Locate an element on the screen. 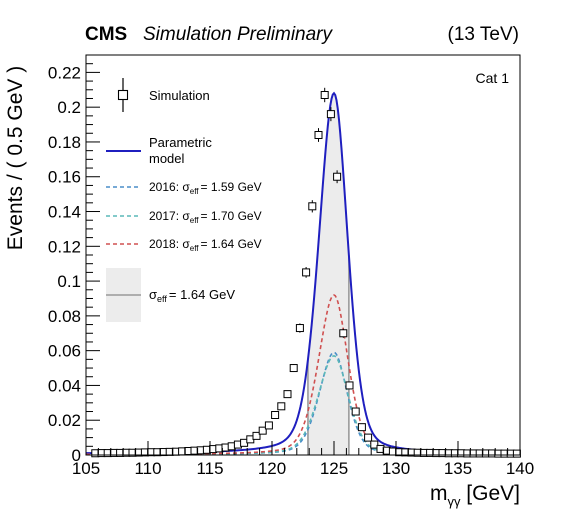  legend-2018-label: 2018: σeff = 1.64 GeV is located at coordinates (205, 245).